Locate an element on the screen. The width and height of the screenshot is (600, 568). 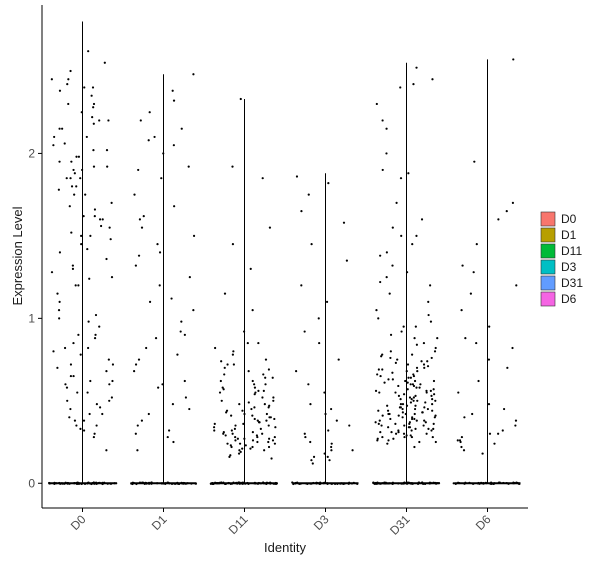
legend-label: D0 is located at coordinates (569, 219).